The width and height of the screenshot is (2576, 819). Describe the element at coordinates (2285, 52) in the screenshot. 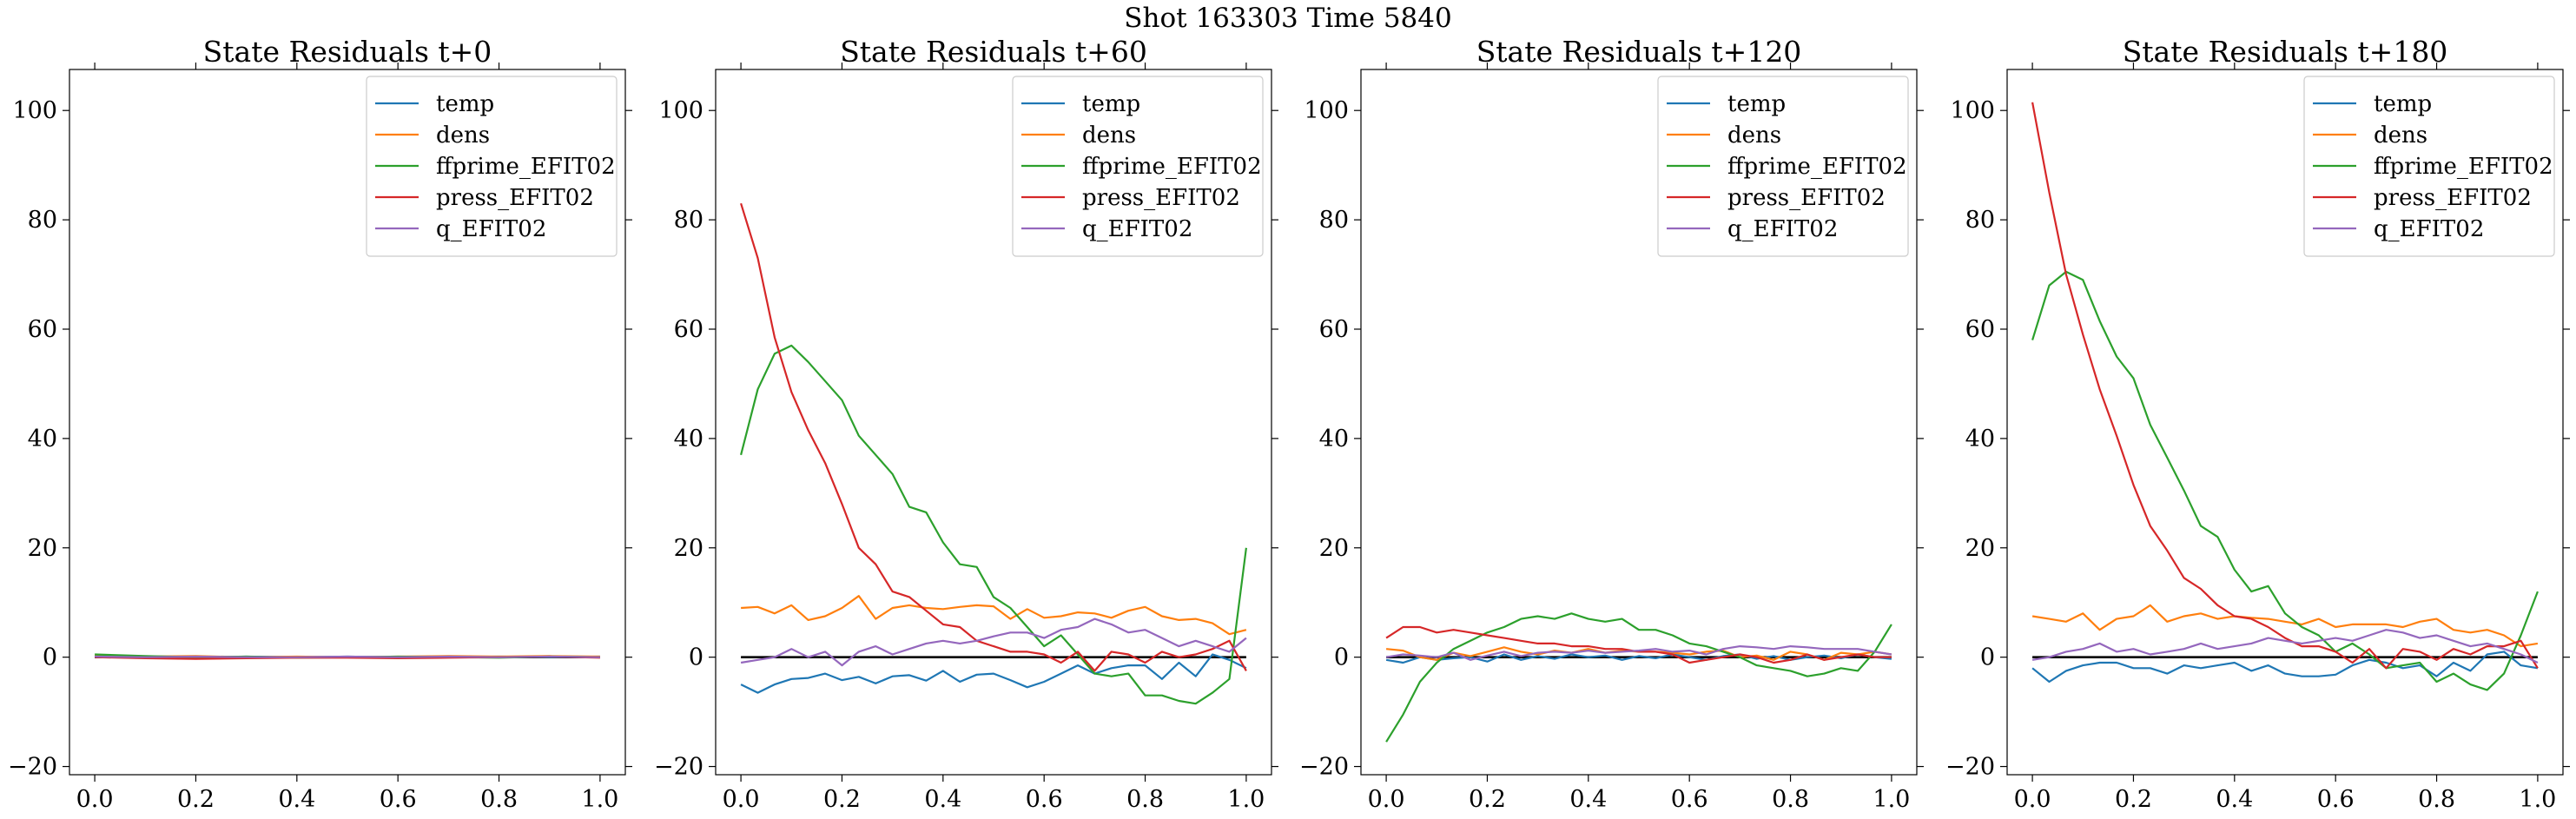

I see `subplot-title: State Residuals t+180` at that location.